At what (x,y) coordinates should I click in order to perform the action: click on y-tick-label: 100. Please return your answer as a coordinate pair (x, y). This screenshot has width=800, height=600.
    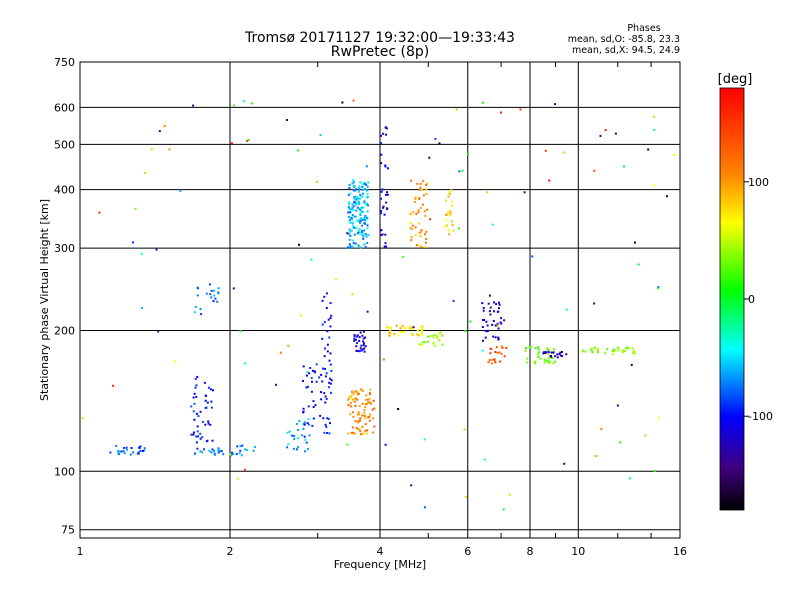
    Looking at the image, I should click on (64, 471).